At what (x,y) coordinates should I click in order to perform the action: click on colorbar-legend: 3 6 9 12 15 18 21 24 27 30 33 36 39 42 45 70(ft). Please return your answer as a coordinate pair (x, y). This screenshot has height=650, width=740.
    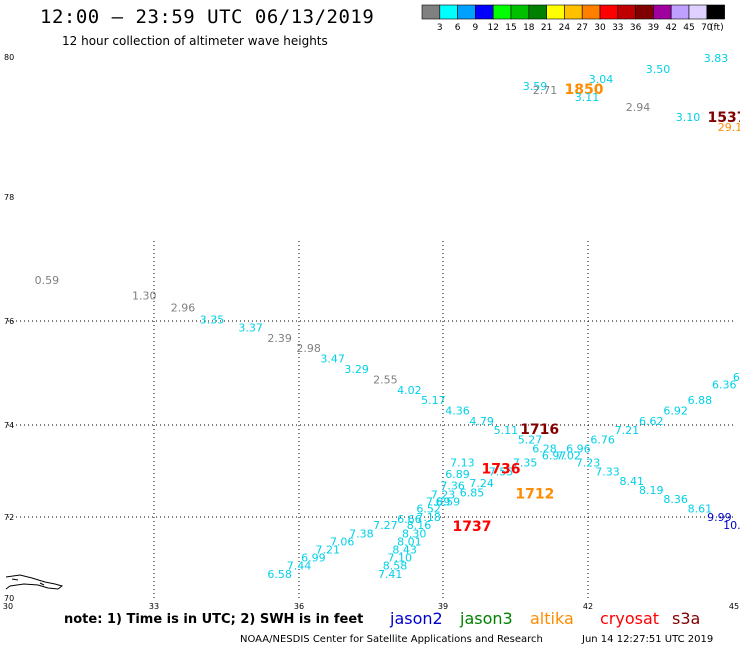
    Looking at the image, I should click on (573, 18).